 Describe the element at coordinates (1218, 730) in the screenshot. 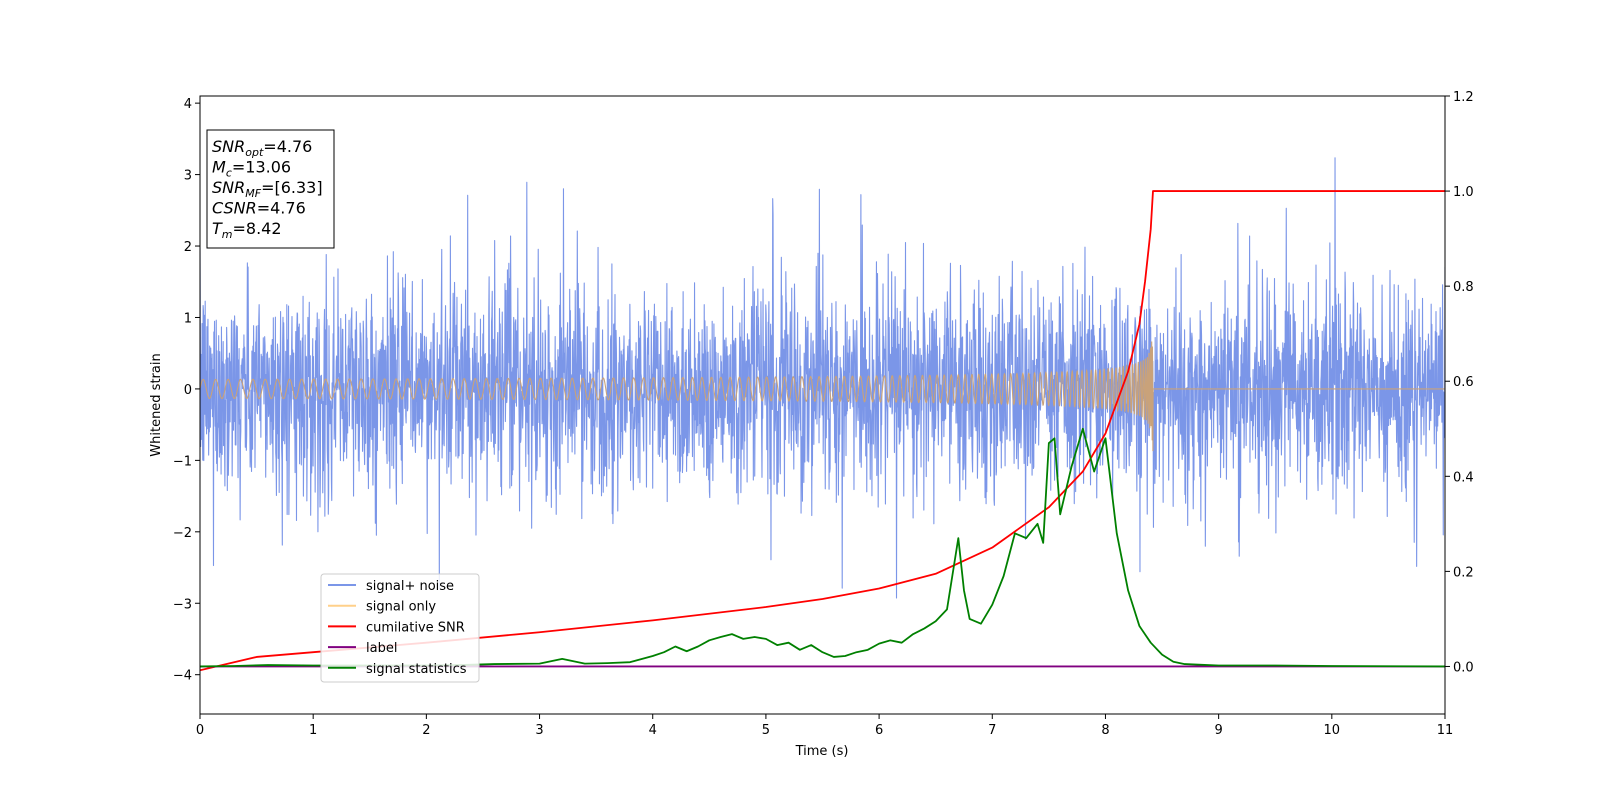

I see `x-tick-label: 9` at that location.